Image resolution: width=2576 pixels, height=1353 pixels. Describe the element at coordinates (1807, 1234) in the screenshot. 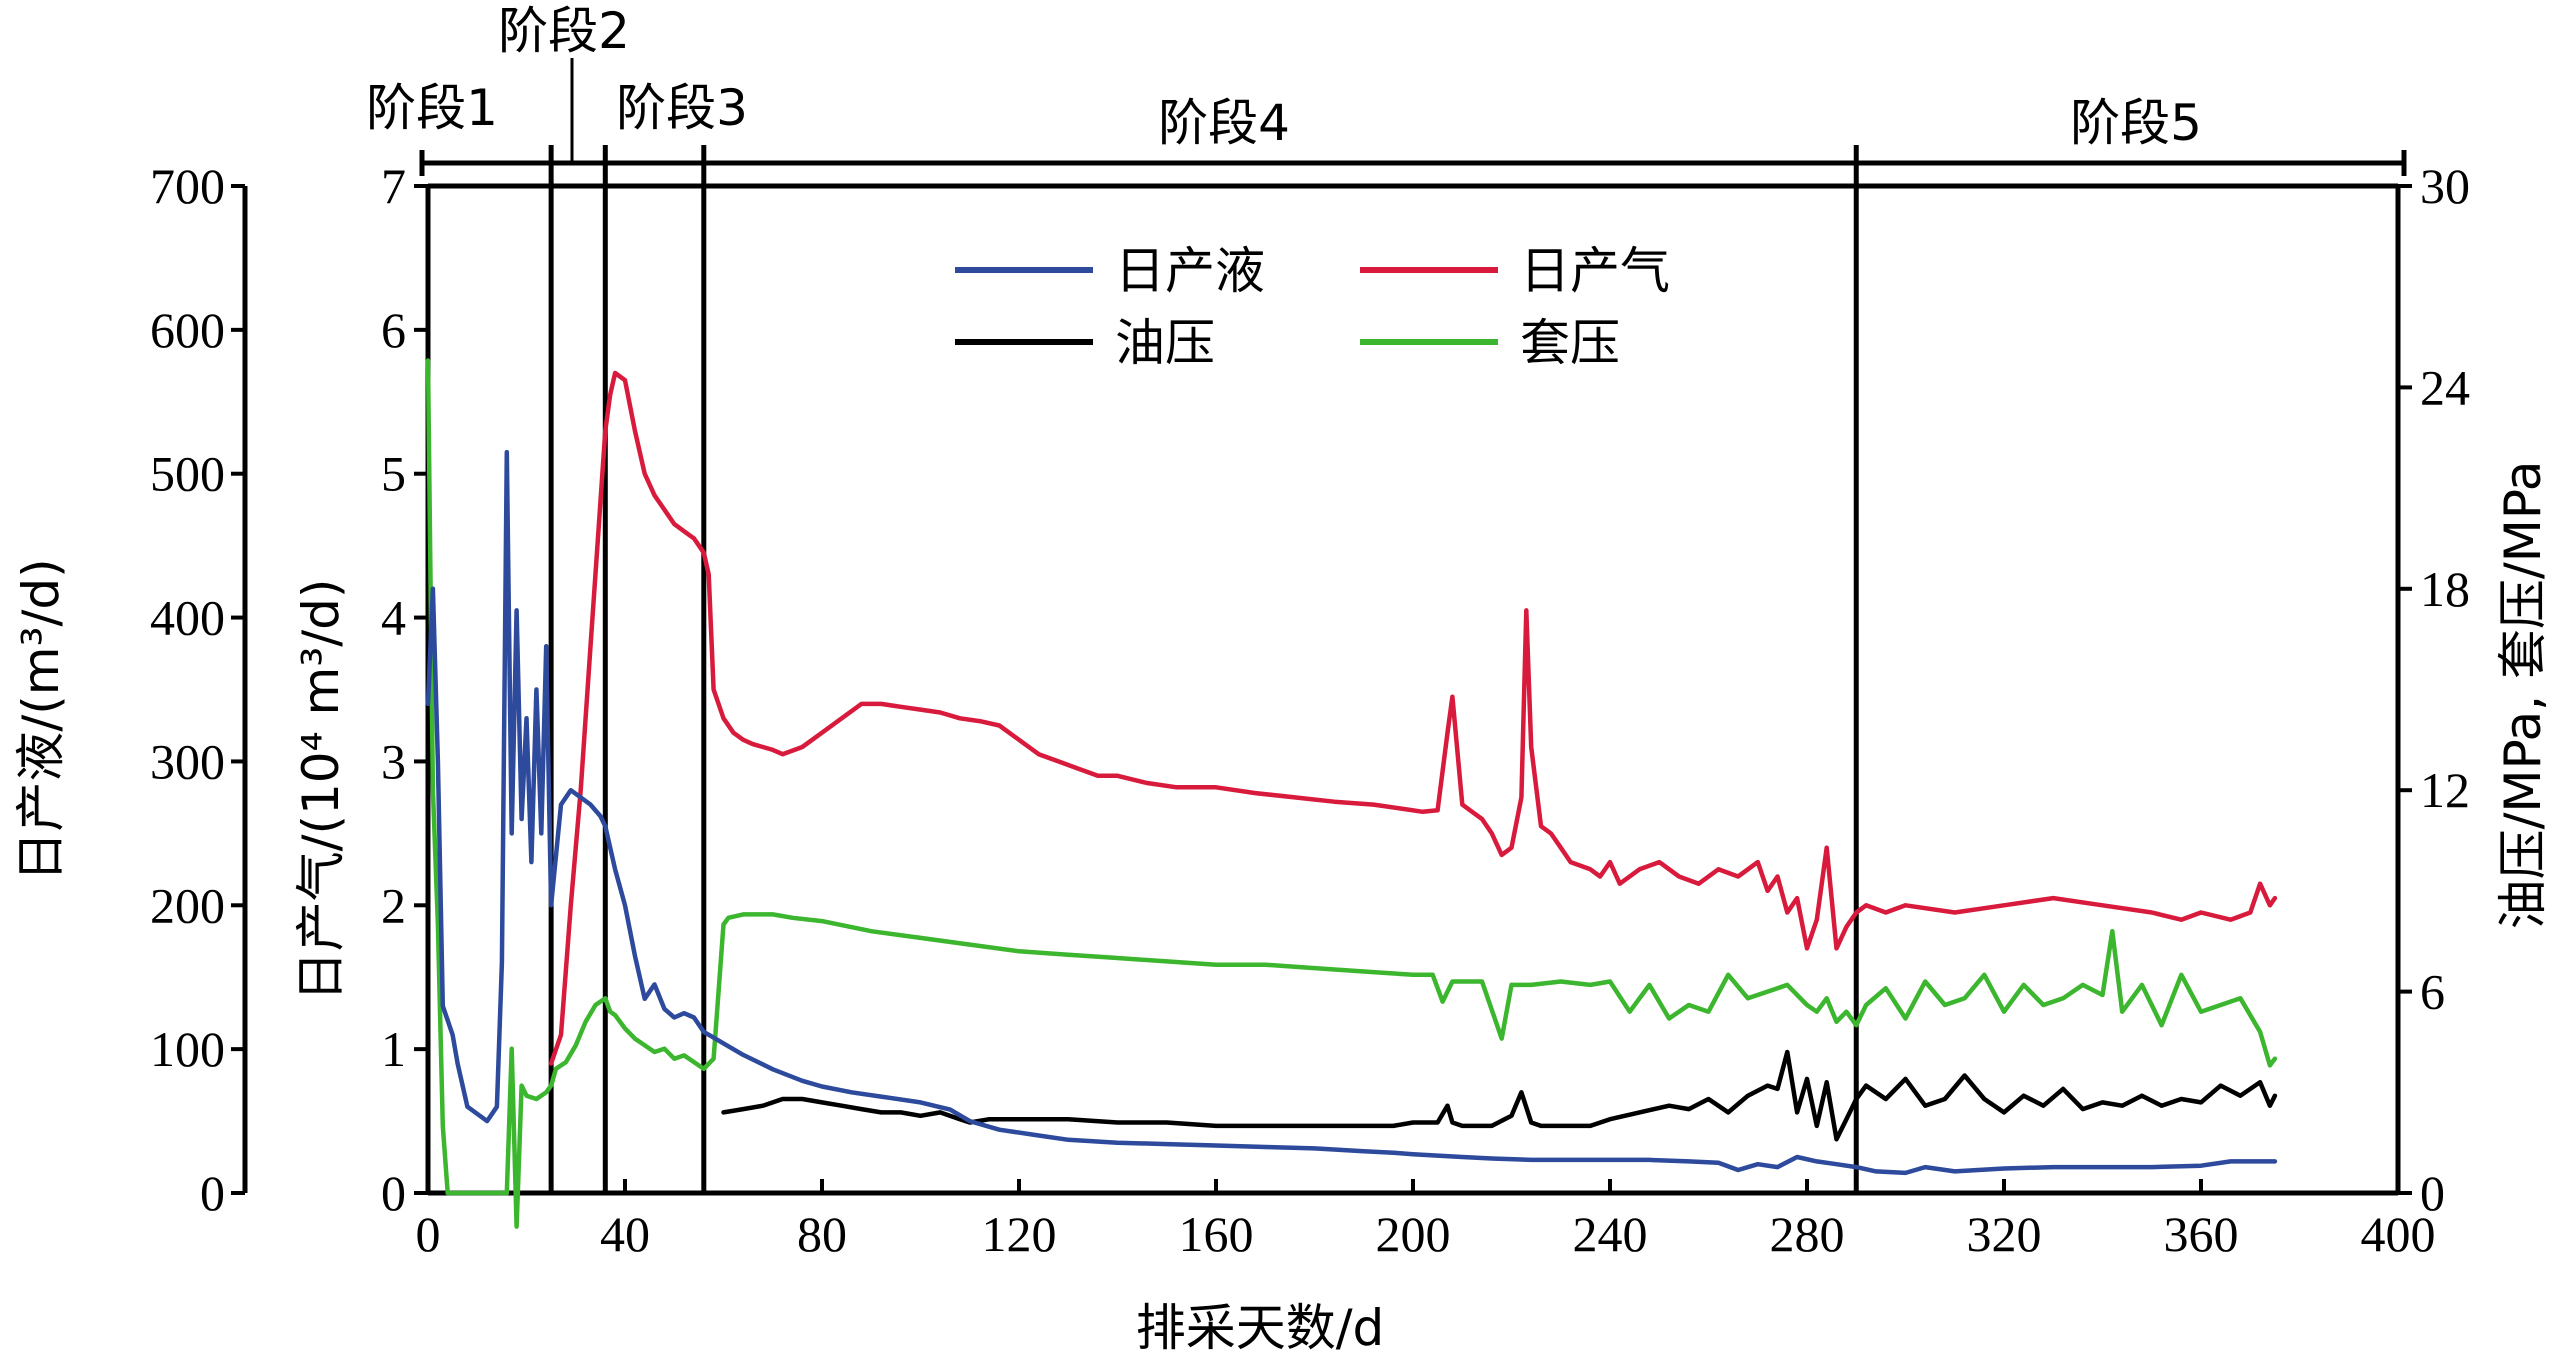

I see `x-tick-label: 280` at that location.